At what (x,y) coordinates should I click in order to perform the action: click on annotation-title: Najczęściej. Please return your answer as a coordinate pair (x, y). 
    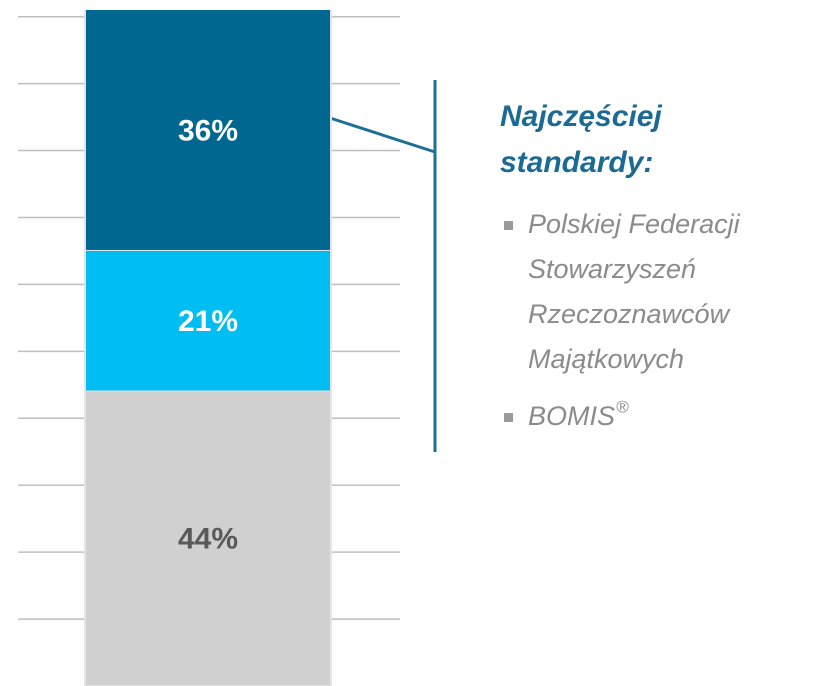
    Looking at the image, I should click on (581, 116).